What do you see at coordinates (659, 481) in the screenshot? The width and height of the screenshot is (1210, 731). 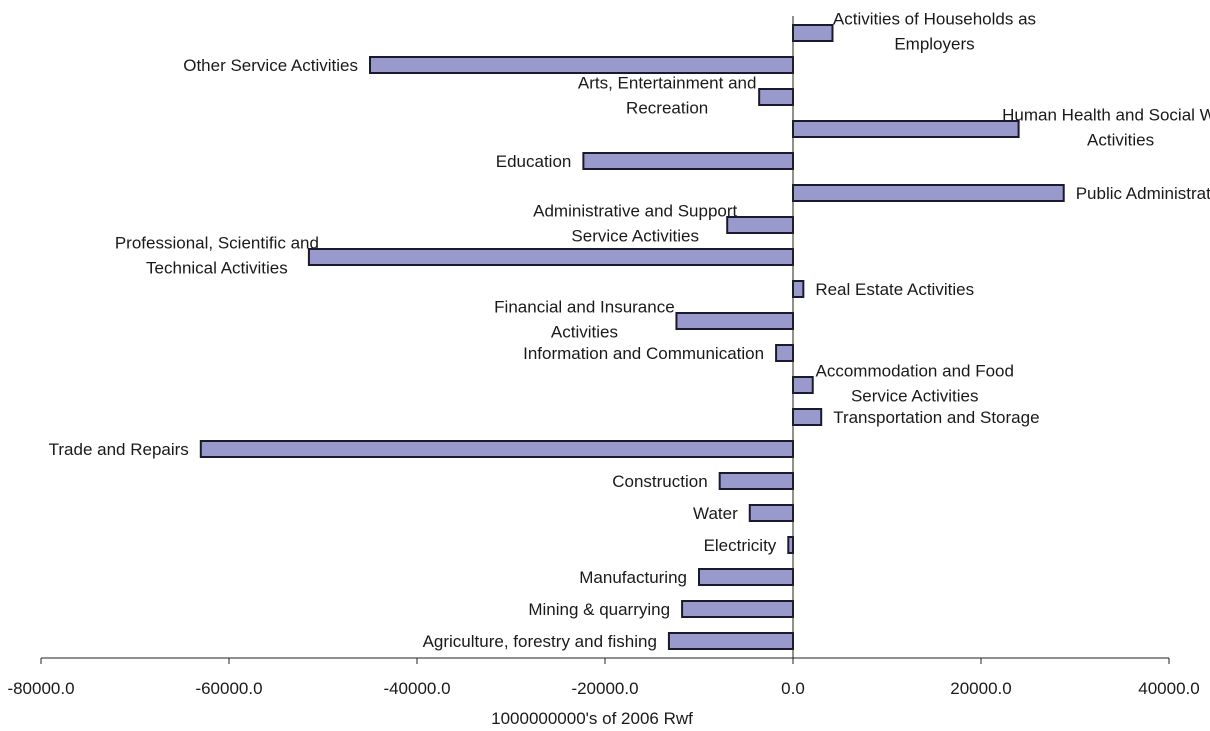 I see `category-label: Construction` at bounding box center [659, 481].